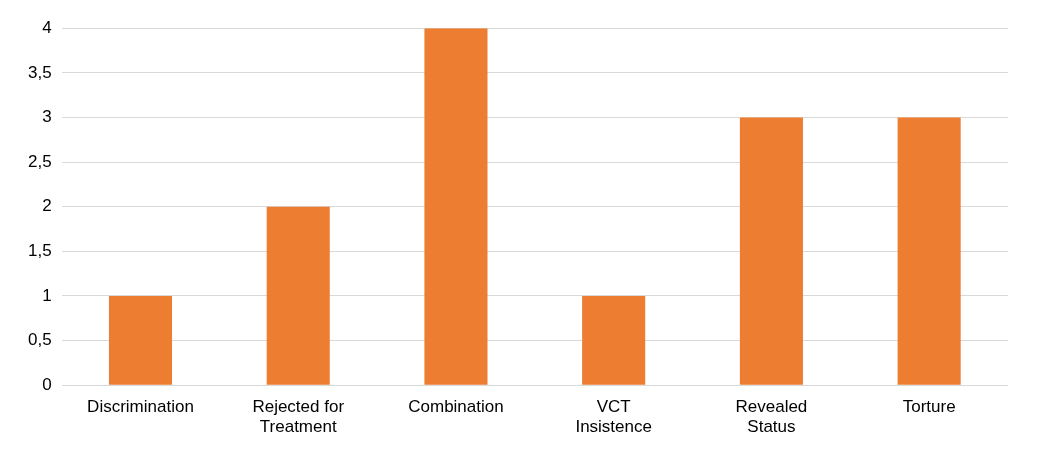 The height and width of the screenshot is (465, 1038). I want to click on y-tick-label: 2,5, so click(39, 161).